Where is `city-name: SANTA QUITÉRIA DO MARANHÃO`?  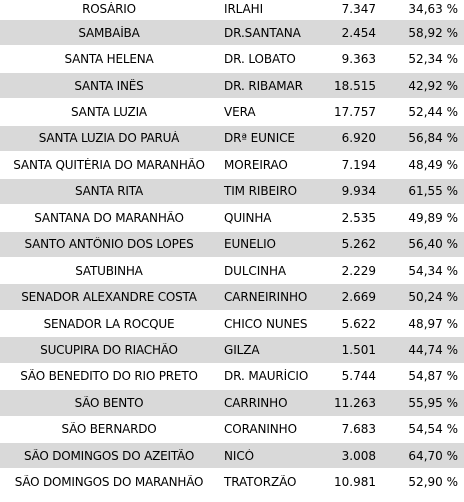 city-name: SANTA QUITÉRIA DO MARANHÃO is located at coordinates (109, 165).